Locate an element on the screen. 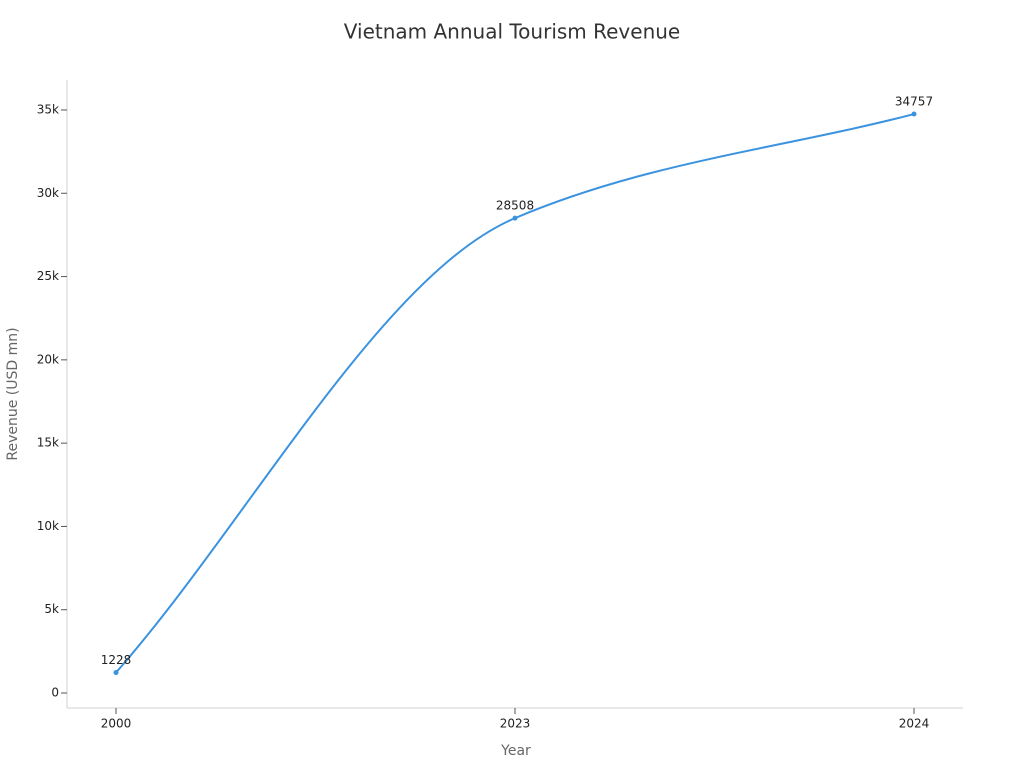 This screenshot has width=1024, height=768. y-tick-label: 10k is located at coordinates (48, 526).